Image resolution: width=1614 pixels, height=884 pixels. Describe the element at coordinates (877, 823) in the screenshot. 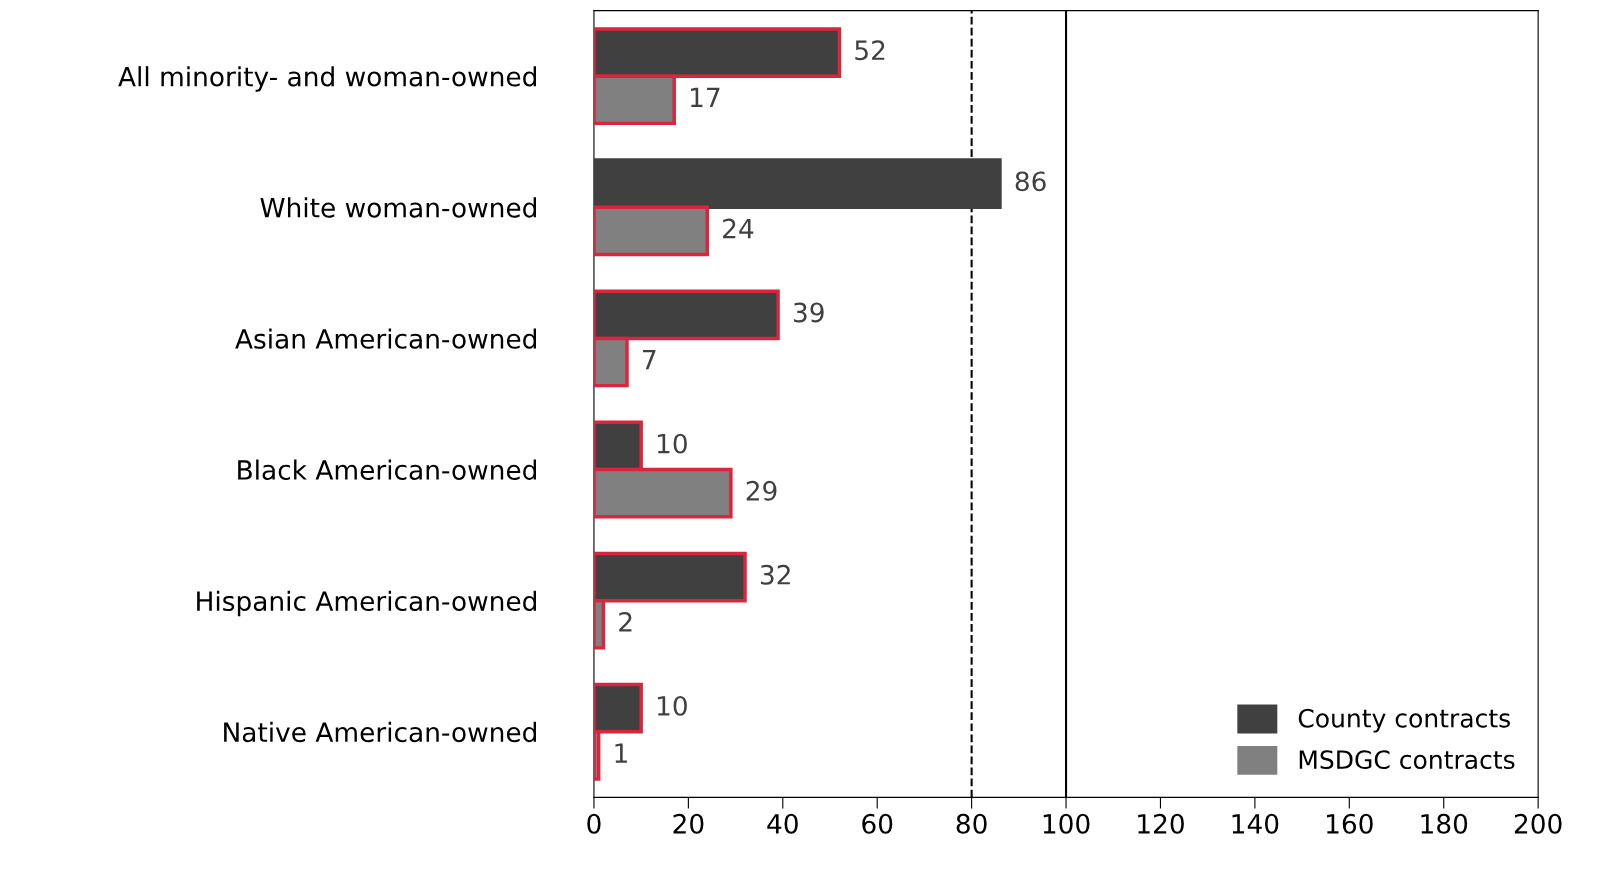

I see `x-tick-label: 60` at that location.